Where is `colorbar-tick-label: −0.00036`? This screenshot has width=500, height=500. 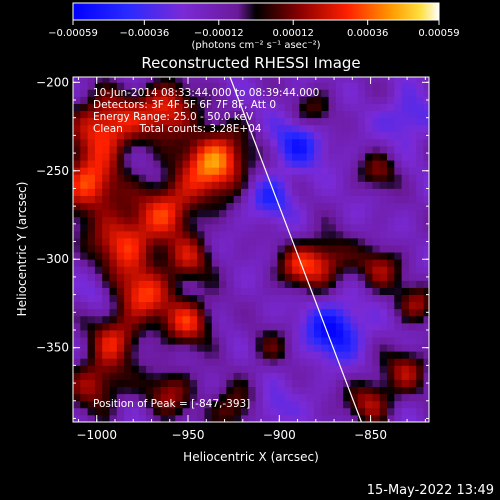
colorbar-tick-label: −0.00036 is located at coordinates (144, 33).